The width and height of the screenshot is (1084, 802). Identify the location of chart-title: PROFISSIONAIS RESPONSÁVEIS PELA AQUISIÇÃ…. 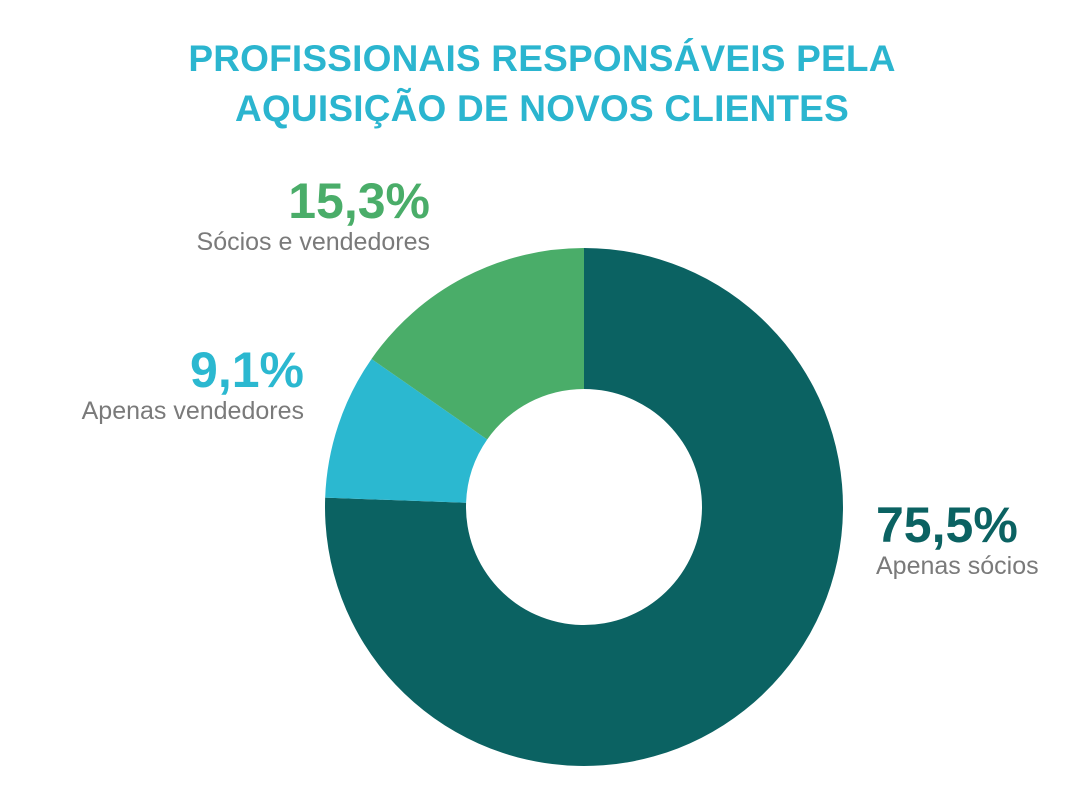
(542, 84).